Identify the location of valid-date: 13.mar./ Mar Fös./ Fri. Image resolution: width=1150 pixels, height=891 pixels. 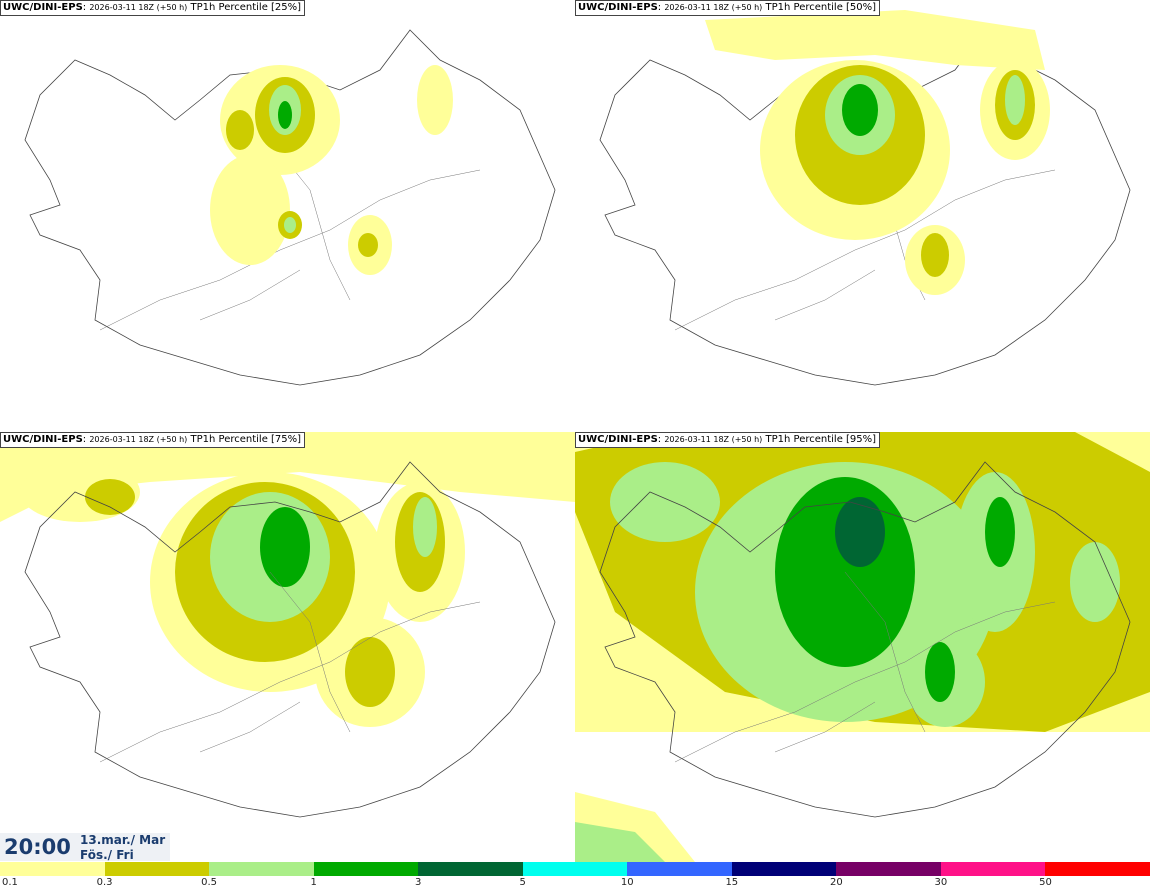
(122, 848).